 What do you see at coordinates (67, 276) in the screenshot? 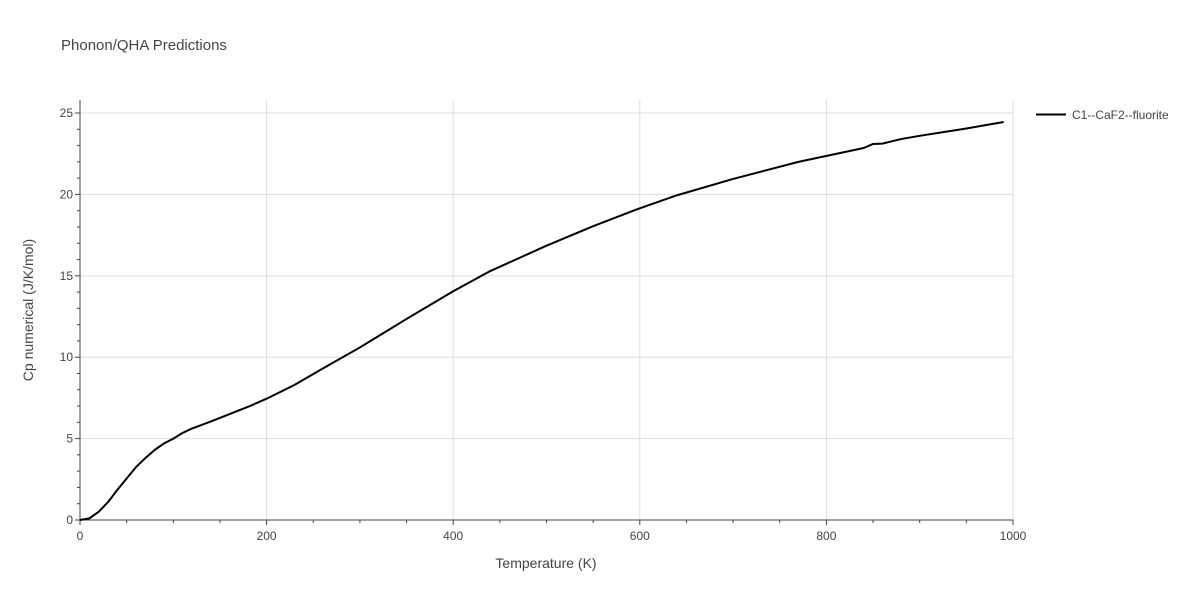
I see `y-tick-label: 15` at bounding box center [67, 276].